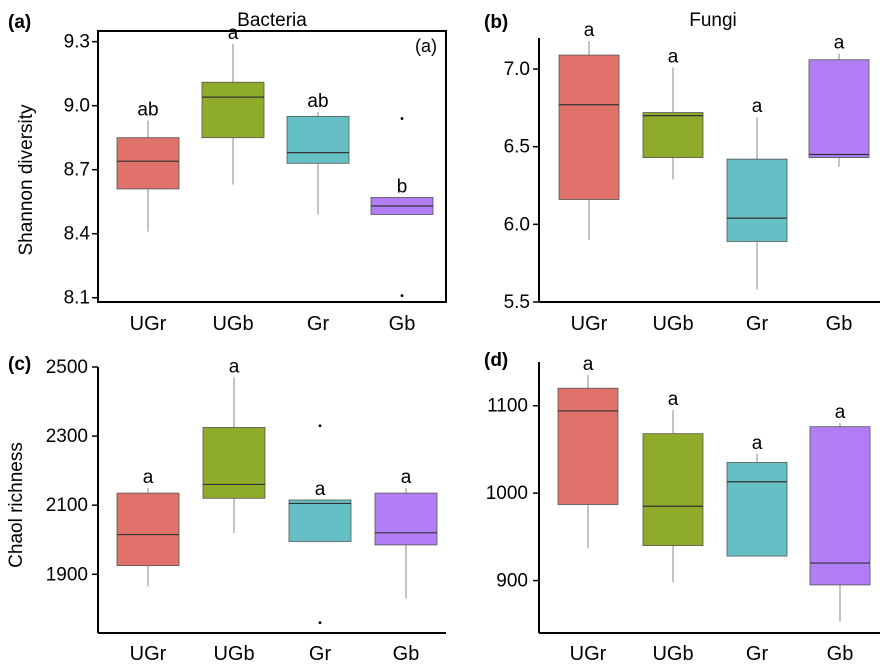  I want to click on y-tick-label: 2300, so click(67, 436).